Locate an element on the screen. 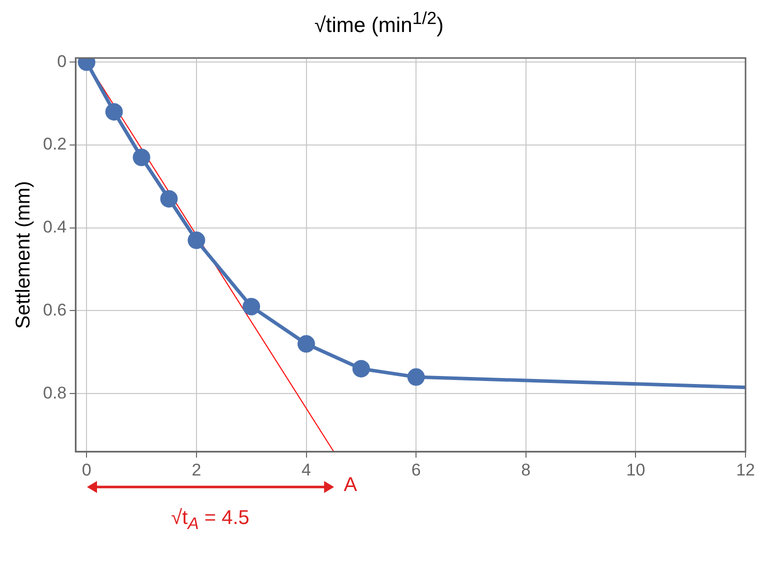 This screenshot has width=758, height=562. x-tick-label: 12 is located at coordinates (746, 470).